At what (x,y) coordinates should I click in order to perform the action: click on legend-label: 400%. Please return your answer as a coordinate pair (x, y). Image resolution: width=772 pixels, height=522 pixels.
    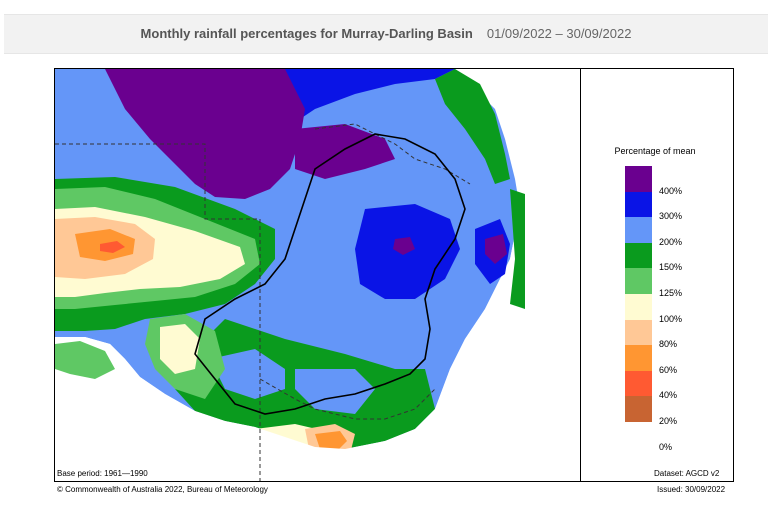
    Looking at the image, I should click on (671, 190).